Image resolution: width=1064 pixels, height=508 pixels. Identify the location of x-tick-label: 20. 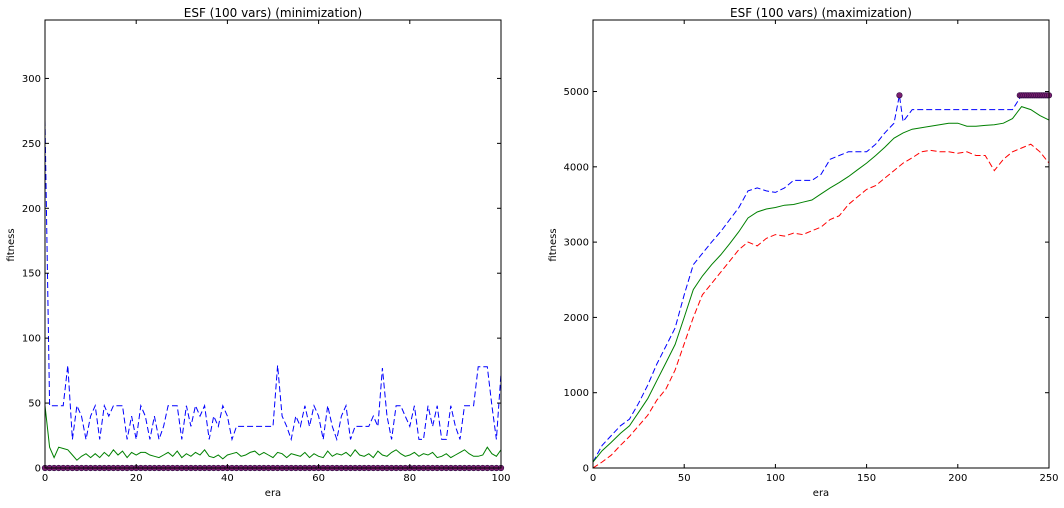
(136, 478).